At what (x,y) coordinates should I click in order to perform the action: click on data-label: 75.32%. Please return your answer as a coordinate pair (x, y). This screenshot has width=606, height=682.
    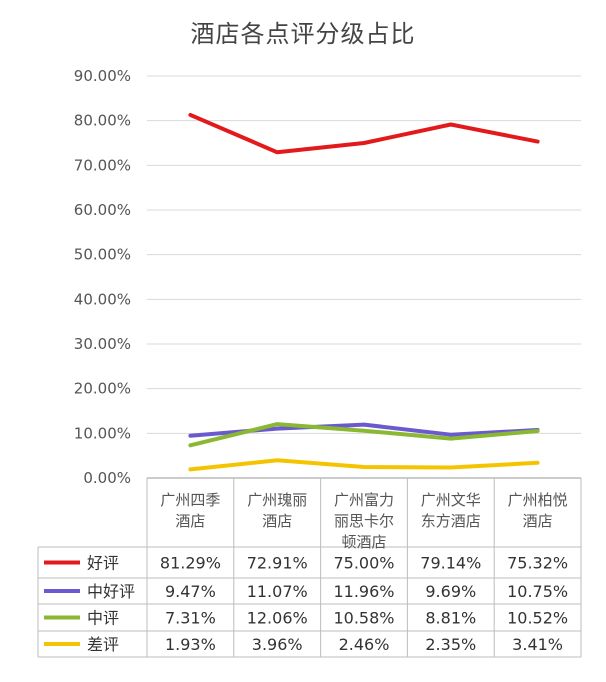
    Looking at the image, I should click on (537, 563).